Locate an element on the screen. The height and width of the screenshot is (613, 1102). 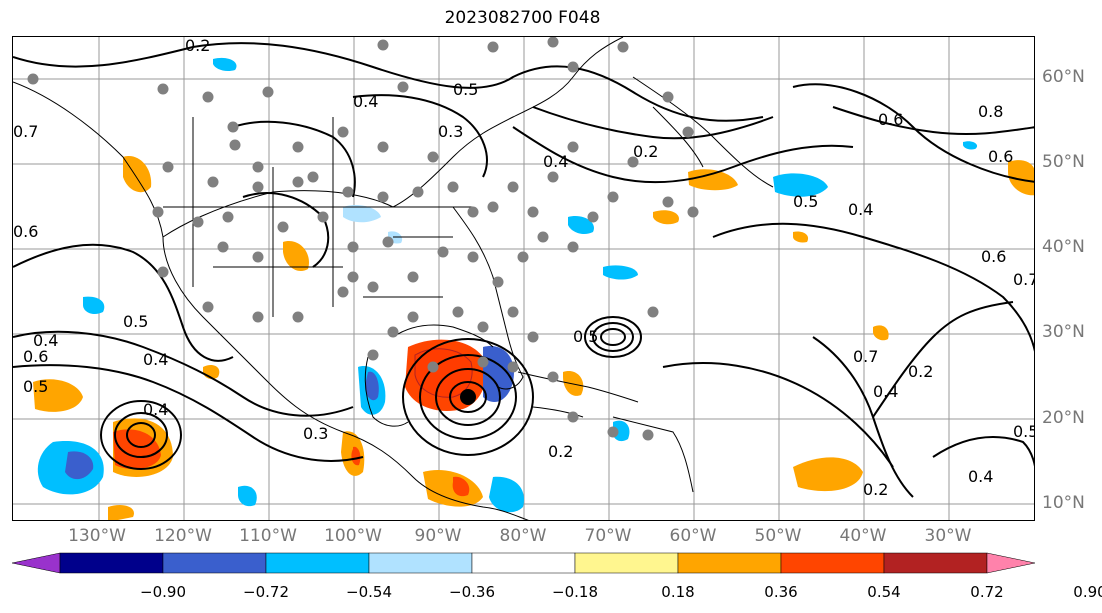
colorbar-tick-label: 0.72 is located at coordinates (987, 592).